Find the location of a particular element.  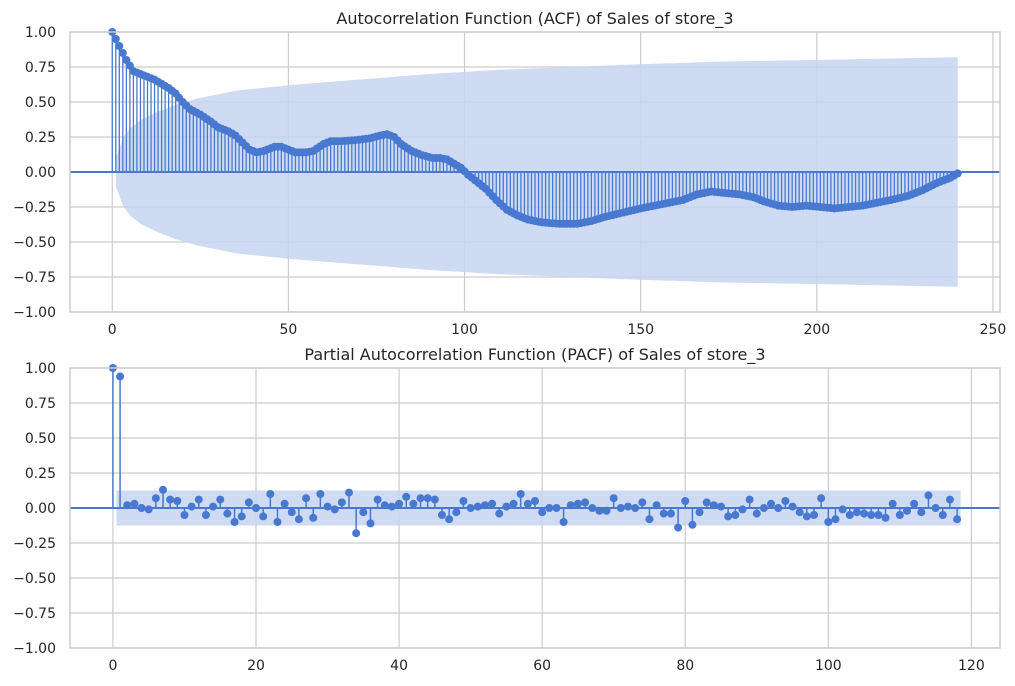

acf-y-tick-label: 1.00 is located at coordinates (40, 33).